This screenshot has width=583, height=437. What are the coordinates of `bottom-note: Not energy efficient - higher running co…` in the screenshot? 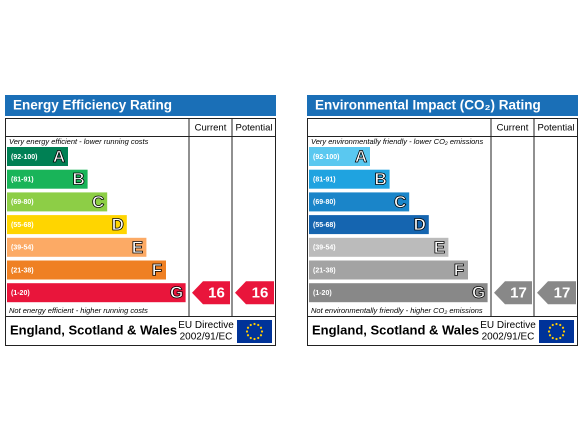 It's located at (78, 310).